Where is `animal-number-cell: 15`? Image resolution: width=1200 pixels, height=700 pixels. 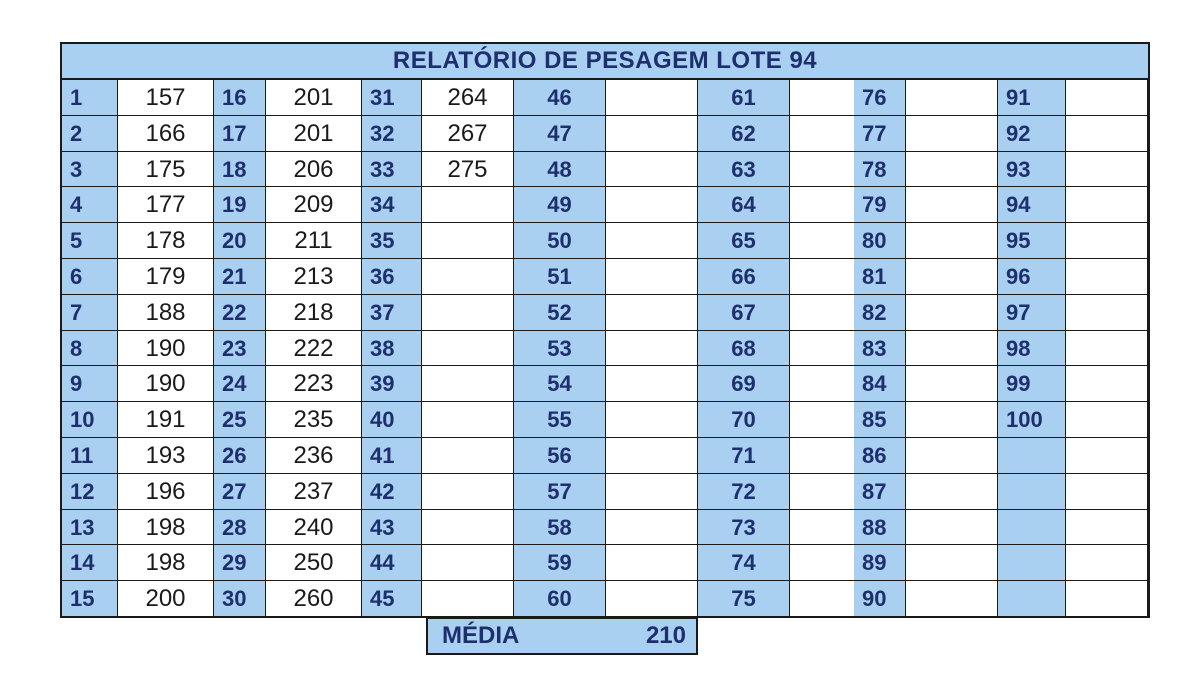
animal-number-cell: 15 is located at coordinates (90, 599).